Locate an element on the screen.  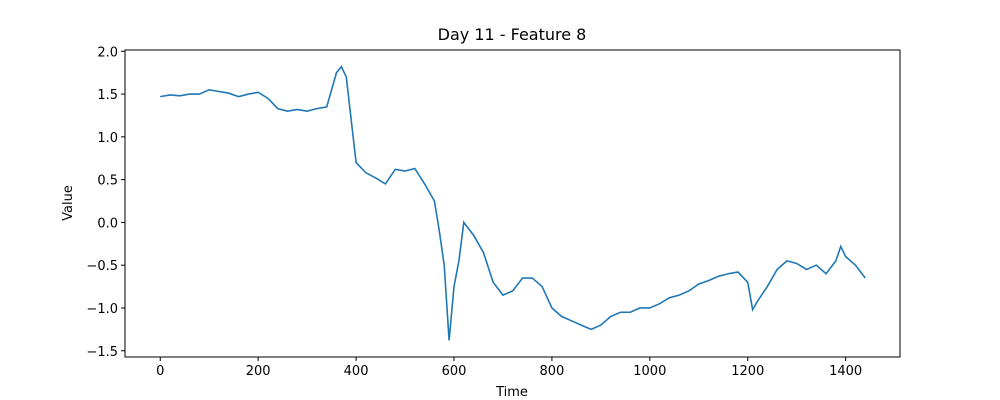
x-tick-label: 400 is located at coordinates (356, 371).